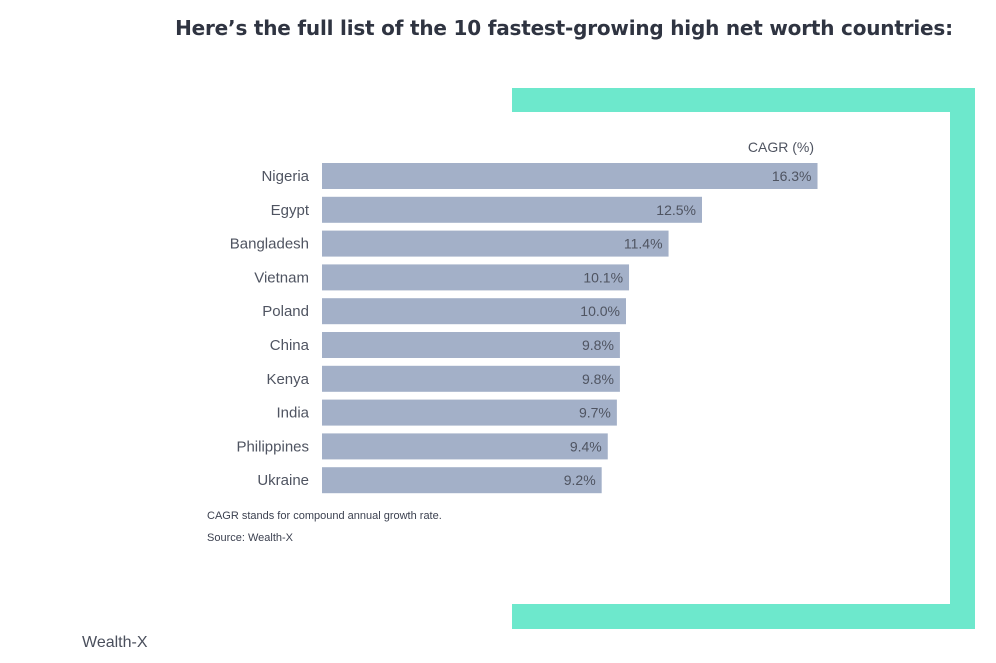  I want to click on bar-ukraine, so click(462, 480).